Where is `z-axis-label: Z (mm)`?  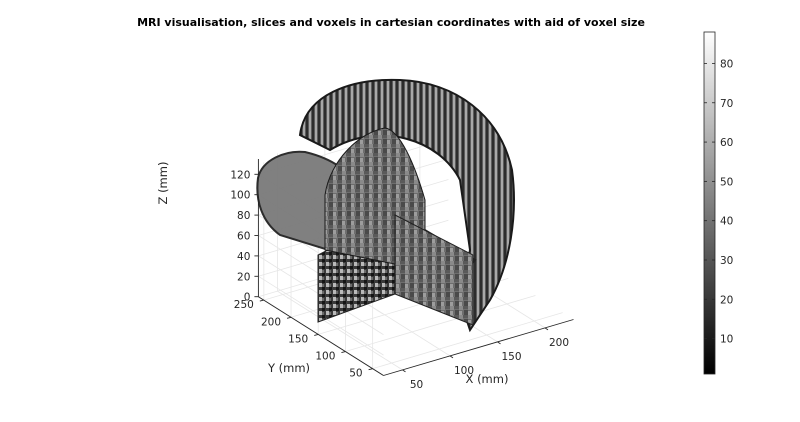 z-axis-label: Z (mm) is located at coordinates (163, 183).